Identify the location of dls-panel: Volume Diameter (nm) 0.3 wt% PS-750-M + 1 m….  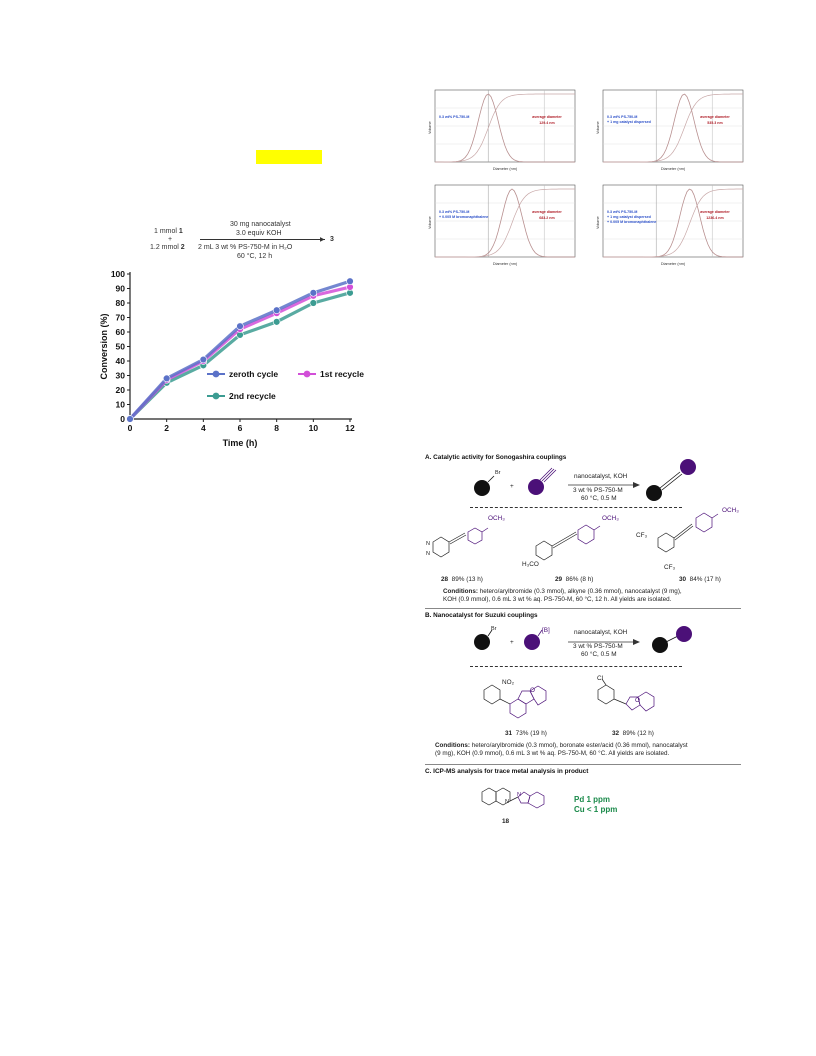
(670, 130).